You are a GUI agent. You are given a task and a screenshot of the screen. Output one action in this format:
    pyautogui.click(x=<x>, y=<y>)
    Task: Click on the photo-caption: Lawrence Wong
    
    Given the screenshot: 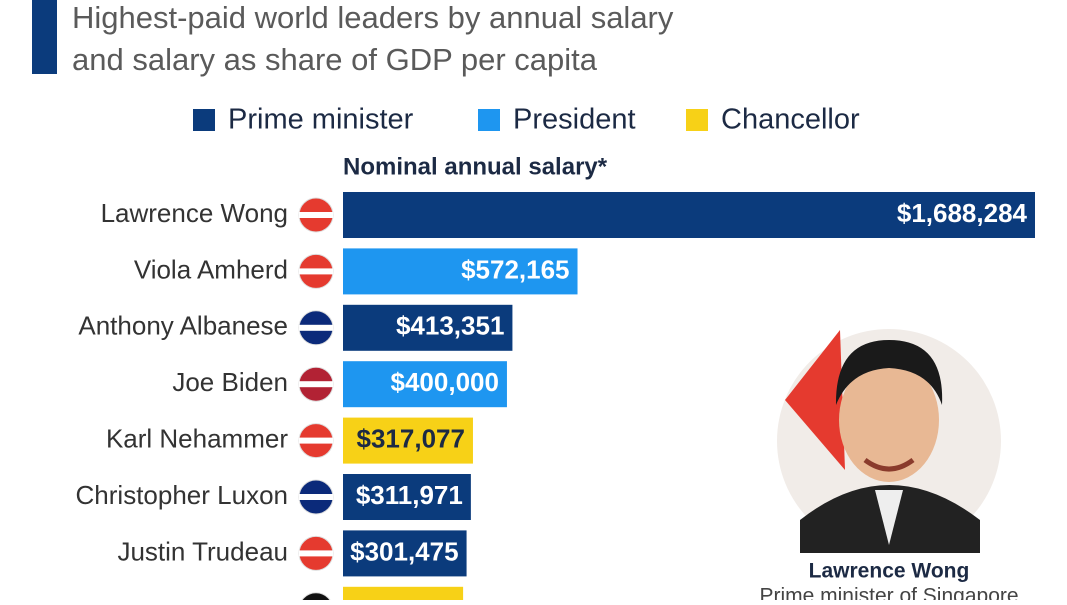 What is the action you would take?
    pyautogui.click(x=889, y=571)
    